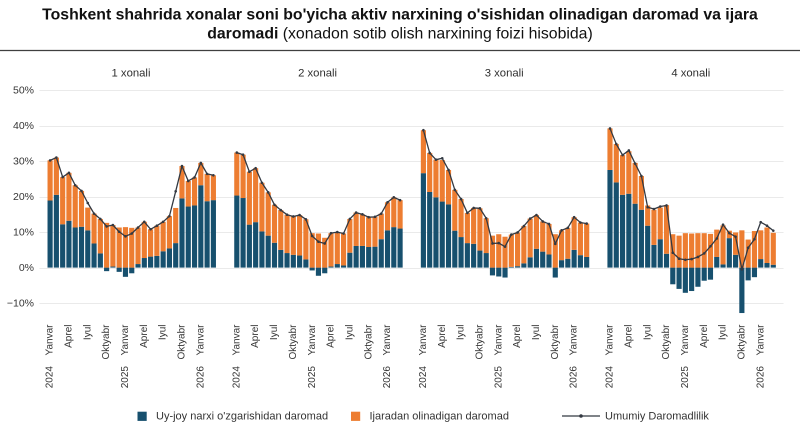 Image resolution: width=800 pixels, height=441 pixels. I want to click on svg-text: 1 xonali, so click(131, 74).